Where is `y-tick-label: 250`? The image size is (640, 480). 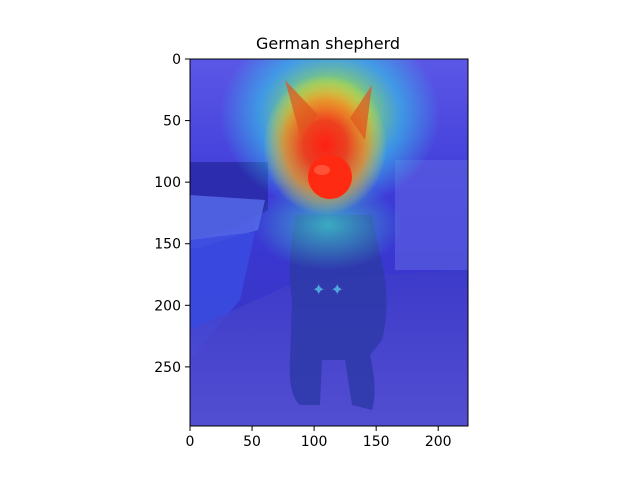
y-tick-label: 250 is located at coordinates (167, 368).